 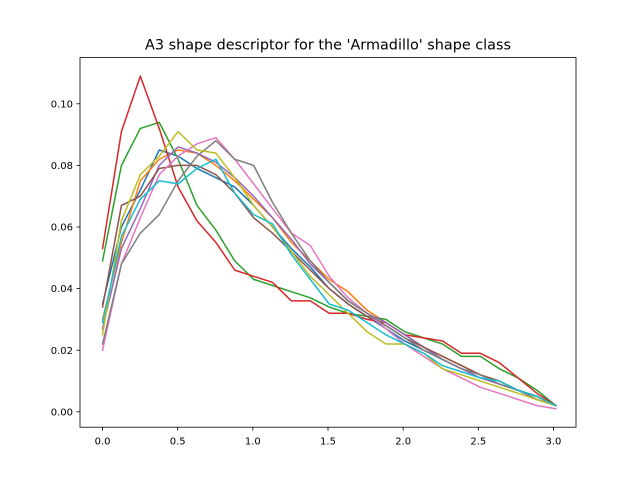 What do you see at coordinates (328, 442) in the screenshot?
I see `x-tick-label: 1.5` at bounding box center [328, 442].